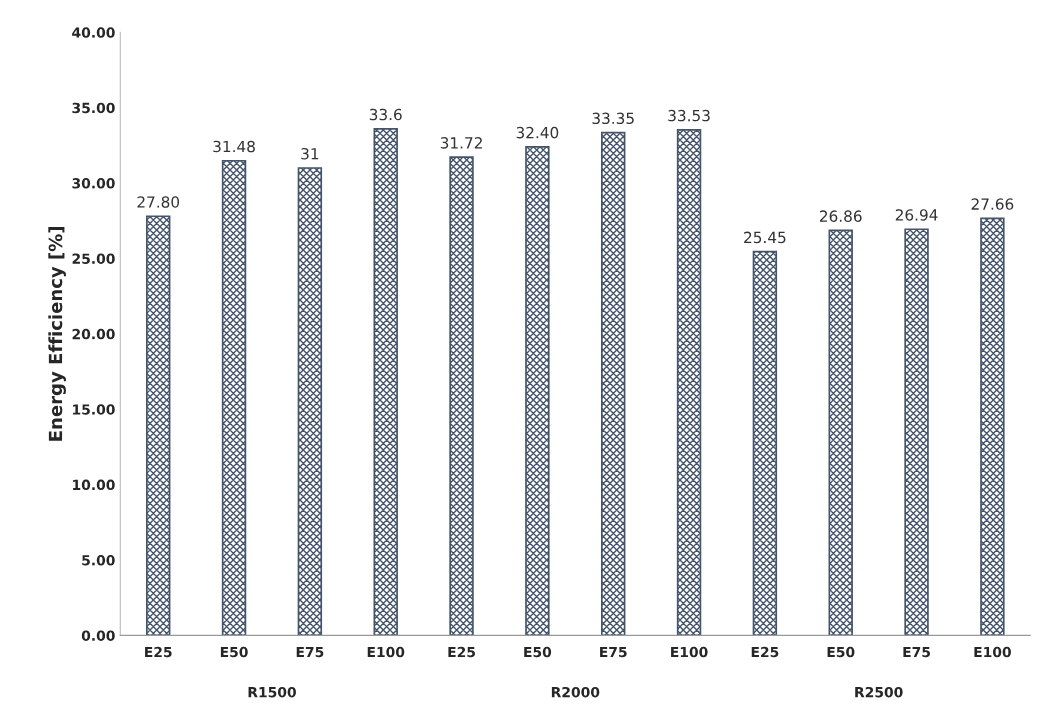 The width and height of the screenshot is (1046, 718). I want to click on data-label: 31.48, so click(234, 146).